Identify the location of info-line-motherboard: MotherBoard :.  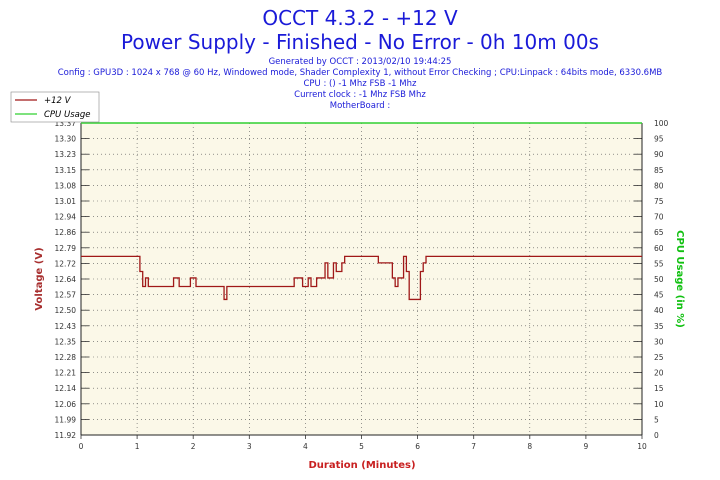
(360, 106).